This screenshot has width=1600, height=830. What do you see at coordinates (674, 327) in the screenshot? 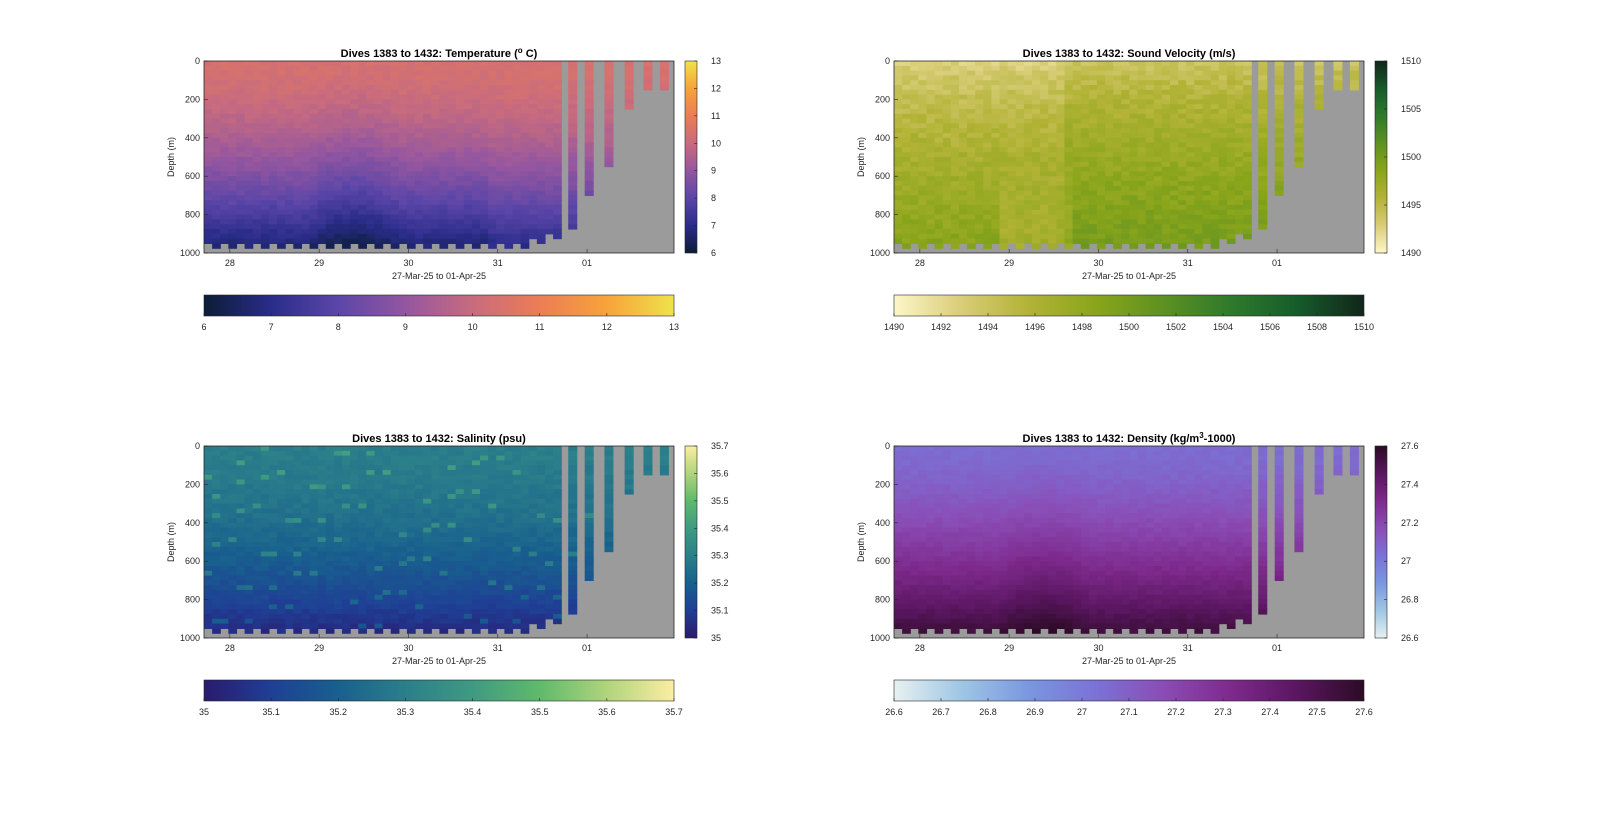
I see `colorbar-horizontal-label: 13` at bounding box center [674, 327].